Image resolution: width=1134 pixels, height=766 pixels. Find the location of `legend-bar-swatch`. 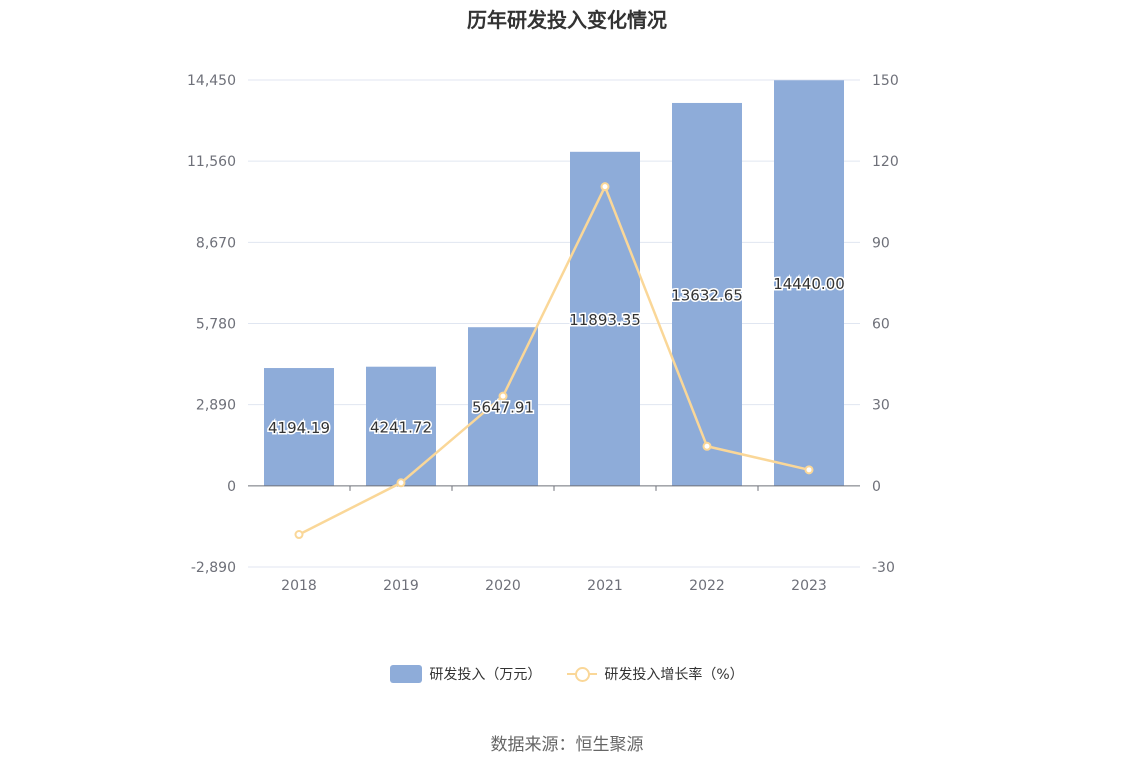

legend-bar-swatch is located at coordinates (406, 674).